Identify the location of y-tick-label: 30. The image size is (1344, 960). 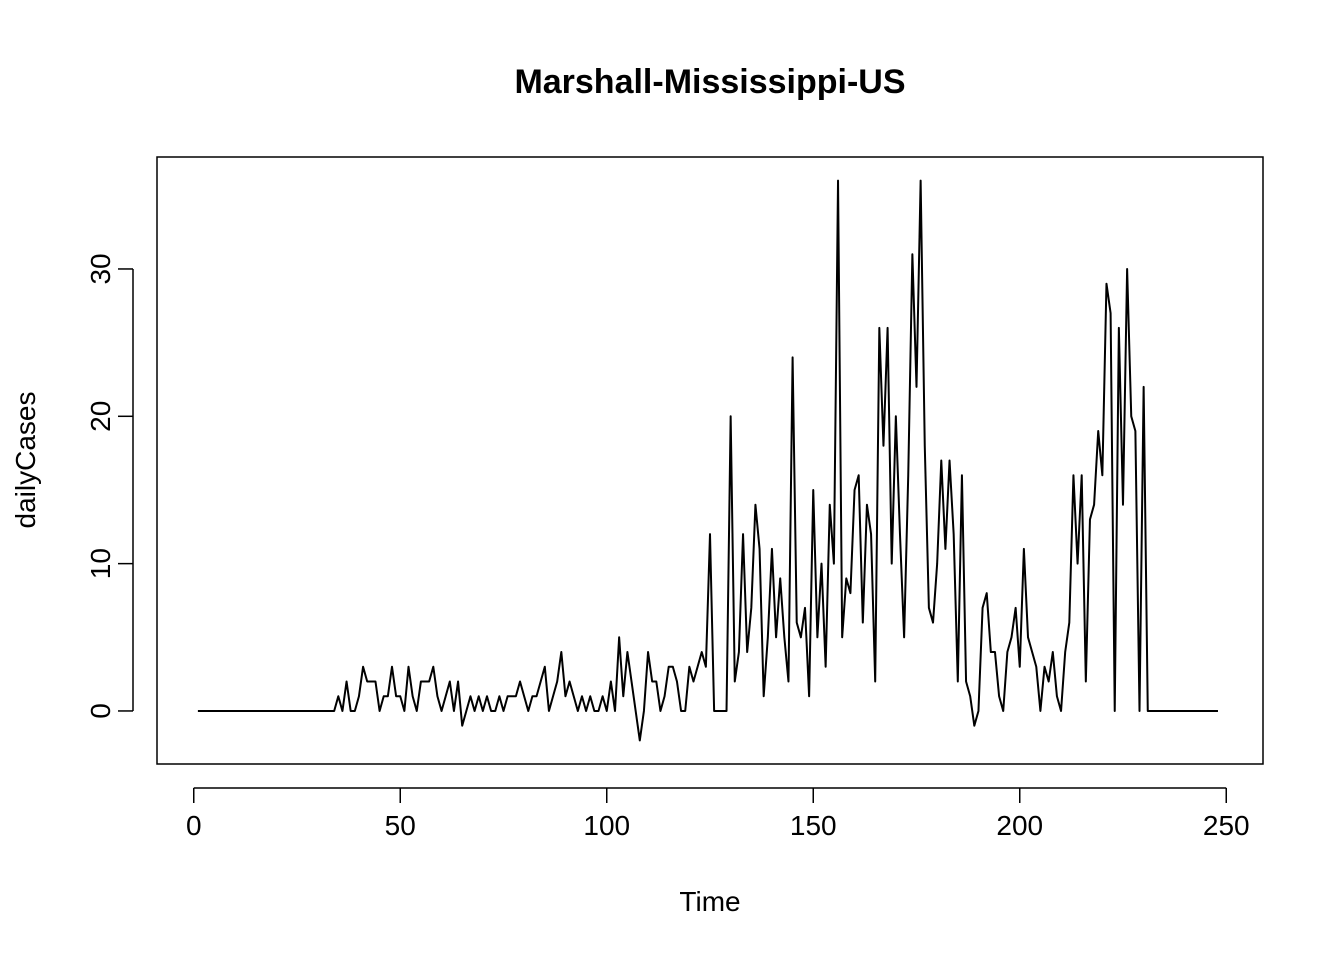
(100, 268).